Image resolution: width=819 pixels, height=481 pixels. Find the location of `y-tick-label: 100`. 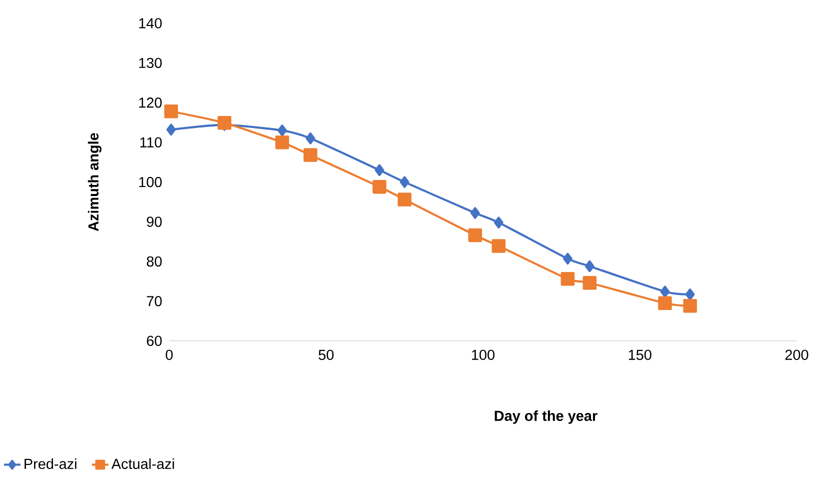

y-tick-label: 100 is located at coordinates (150, 182).